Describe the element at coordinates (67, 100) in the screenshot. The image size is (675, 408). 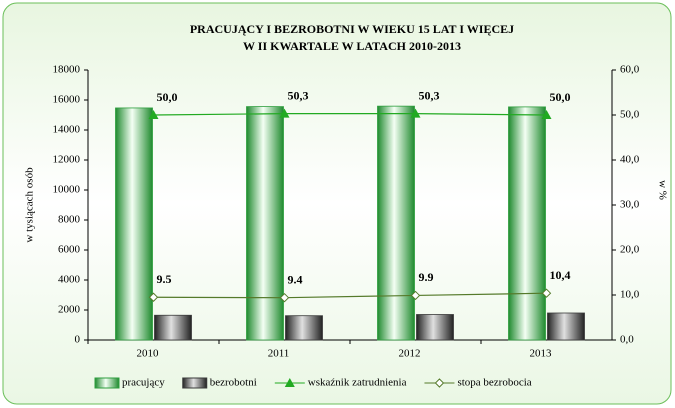
I see `y-tick-label: 16000` at that location.